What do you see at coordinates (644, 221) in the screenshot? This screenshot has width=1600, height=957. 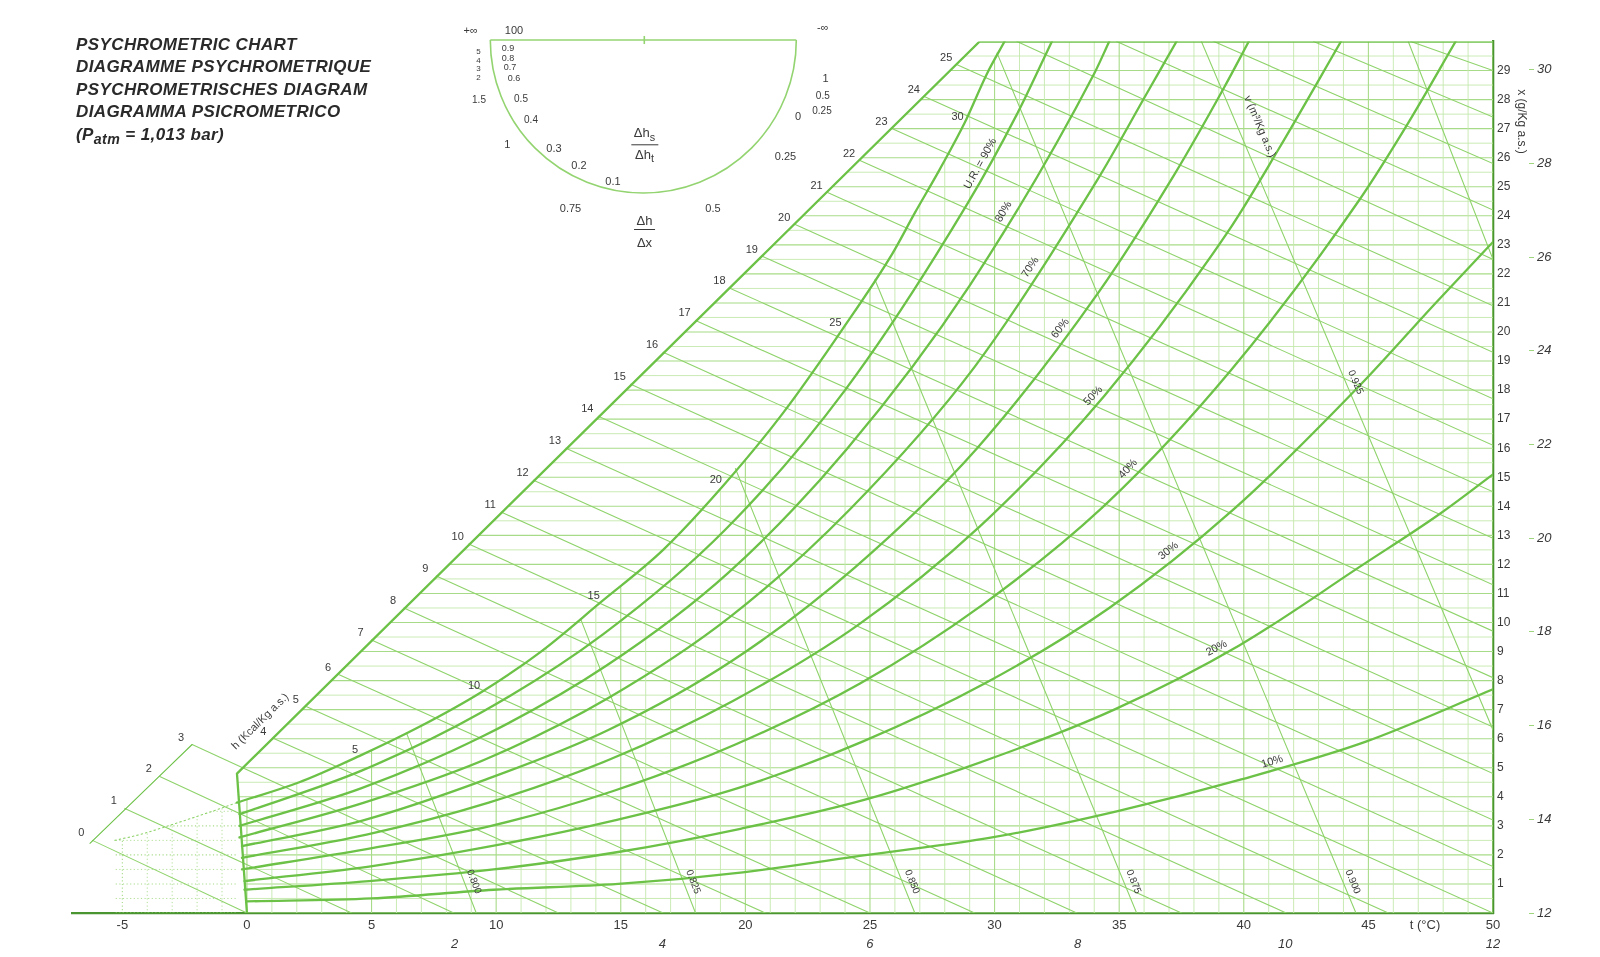 I see `annotation: Δh` at bounding box center [644, 221].